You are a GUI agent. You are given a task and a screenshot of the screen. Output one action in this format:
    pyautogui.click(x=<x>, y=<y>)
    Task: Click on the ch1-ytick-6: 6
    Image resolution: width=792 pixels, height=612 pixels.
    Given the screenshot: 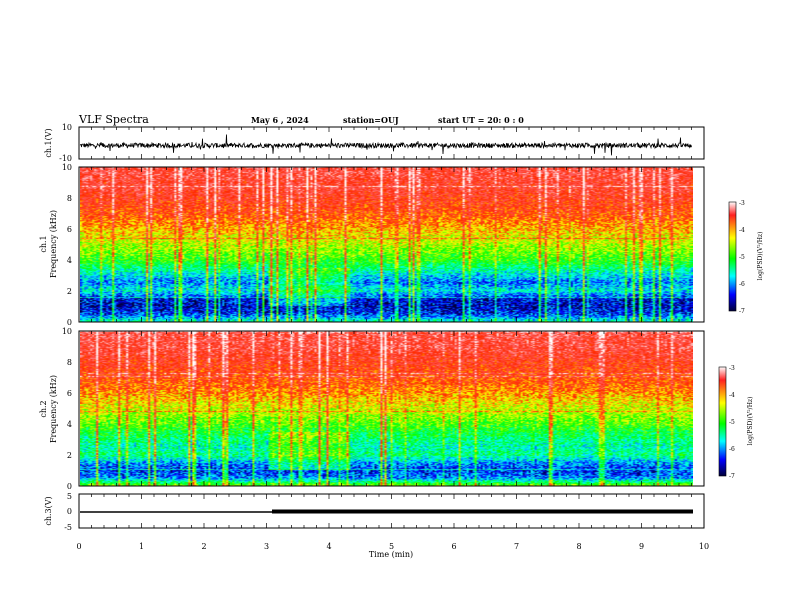 What is the action you would take?
    pyautogui.click(x=69, y=229)
    